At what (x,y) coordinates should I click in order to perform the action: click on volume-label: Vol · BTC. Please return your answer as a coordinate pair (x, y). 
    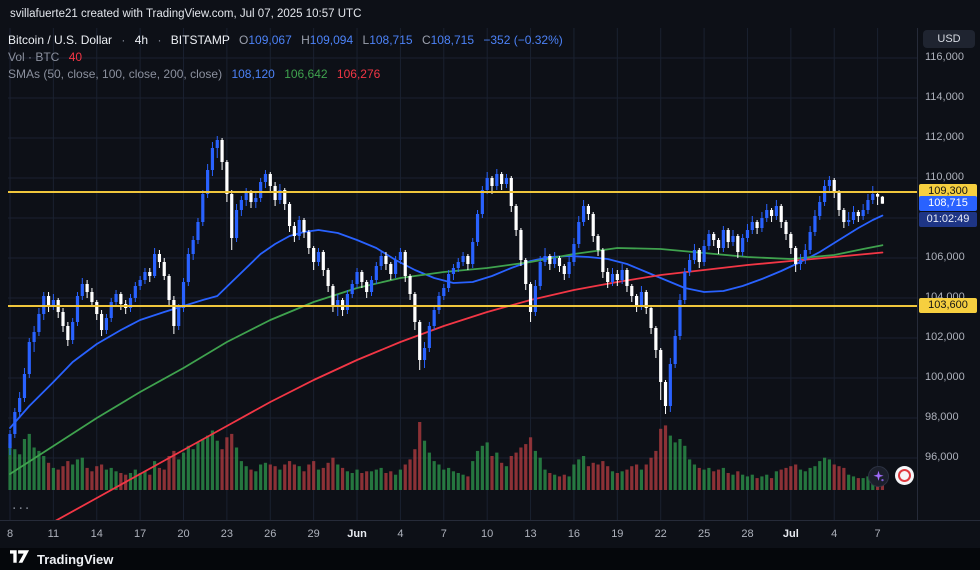
    Looking at the image, I should click on (34, 57).